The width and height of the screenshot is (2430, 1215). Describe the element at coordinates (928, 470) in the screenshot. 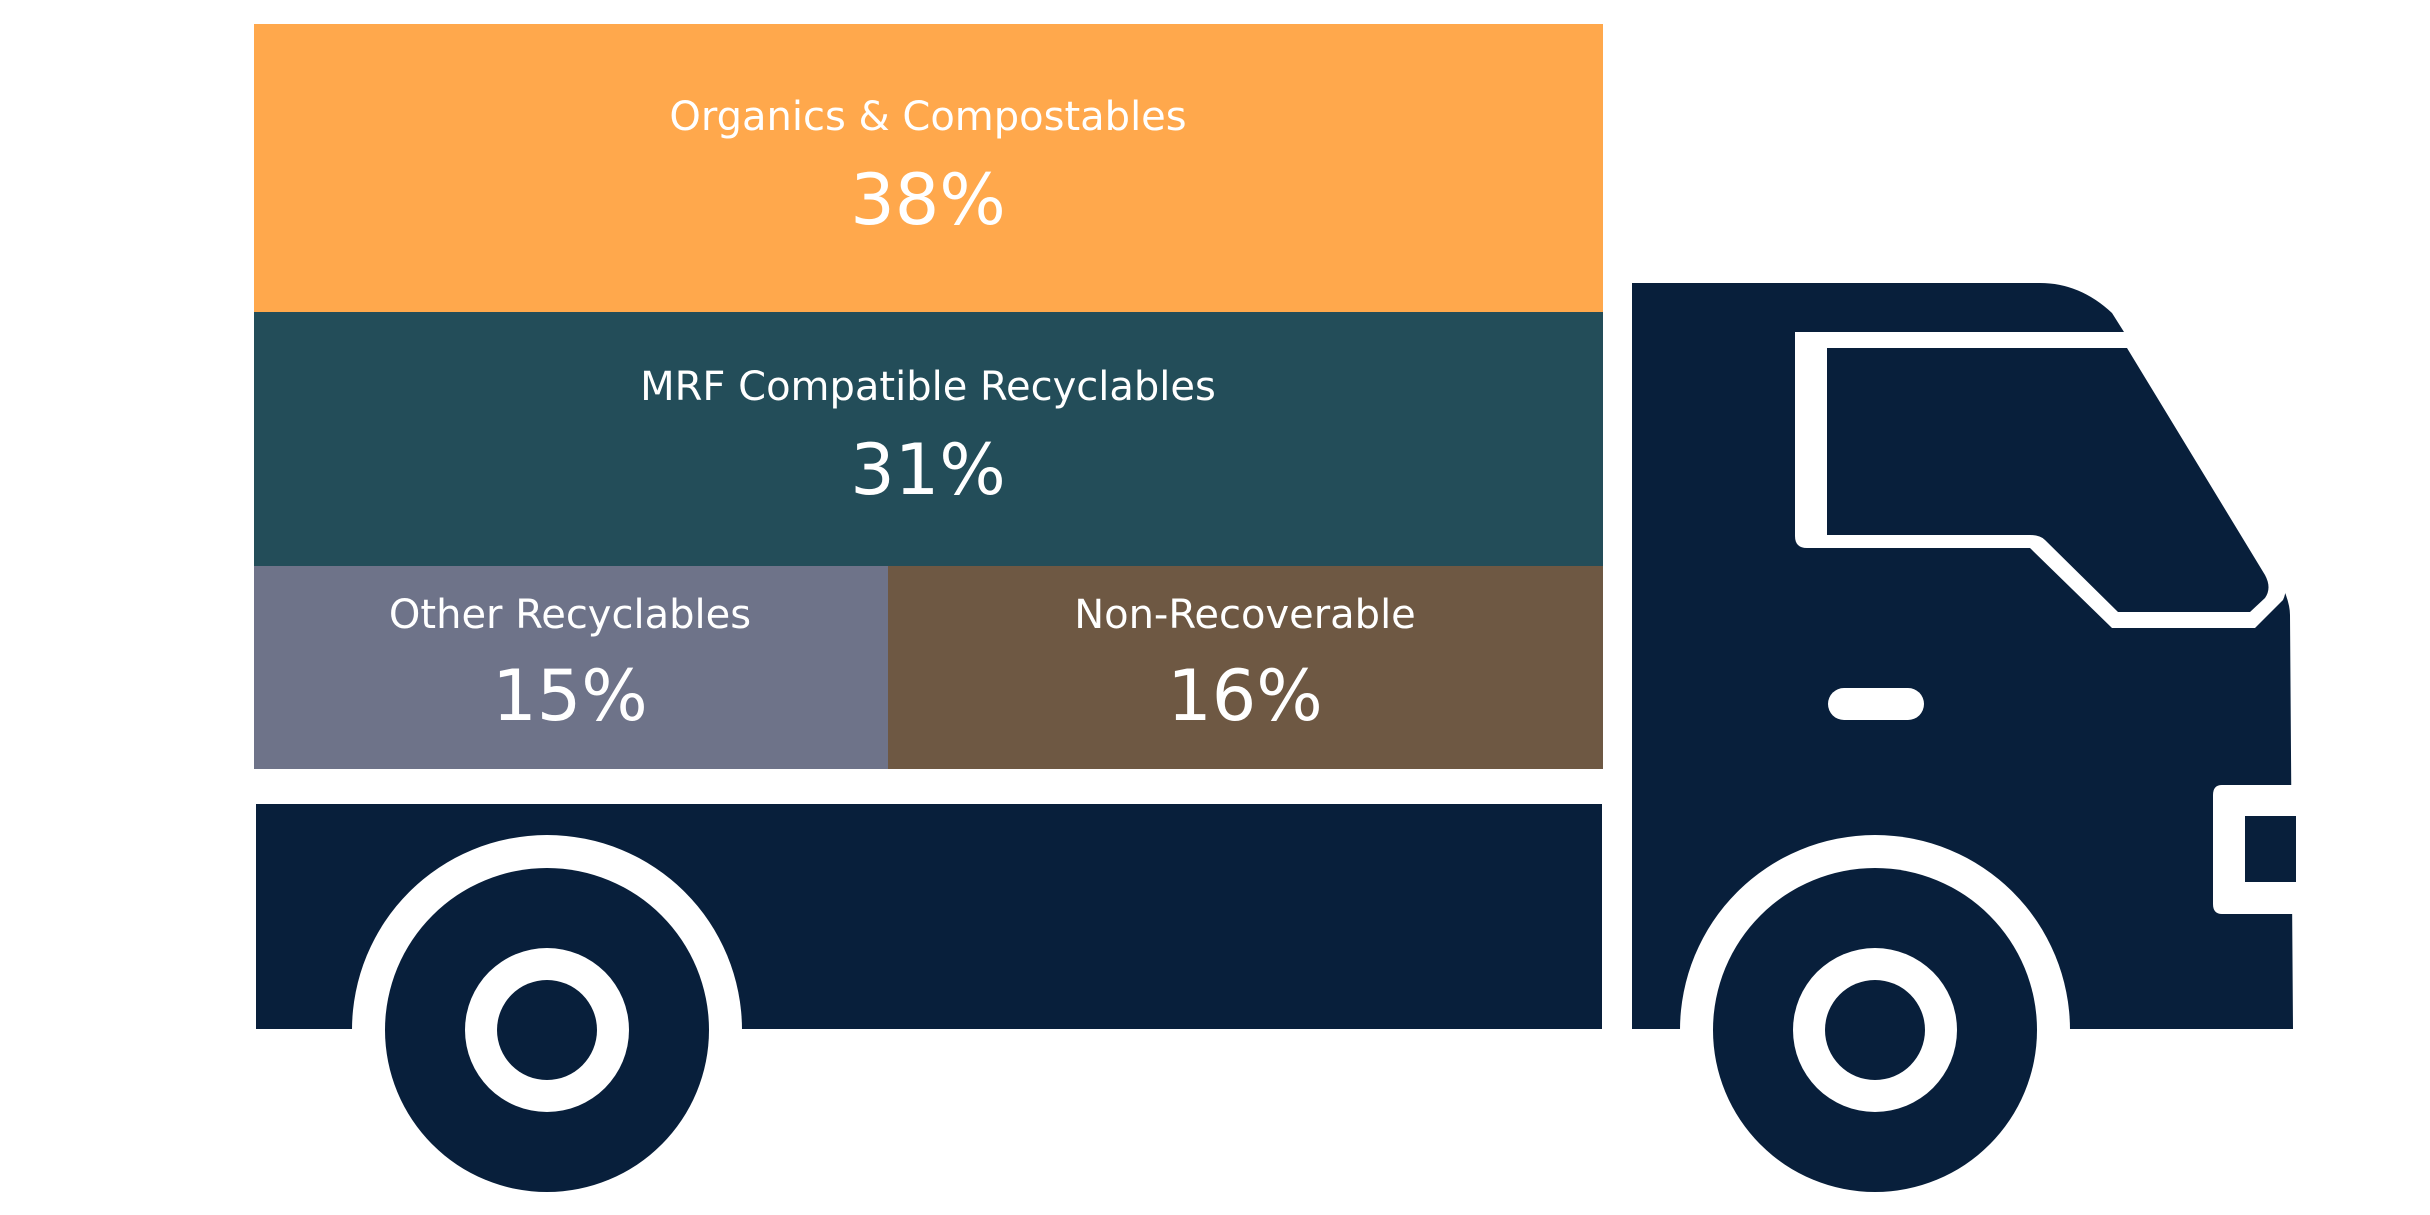

I see `mrf-value: 31%` at that location.